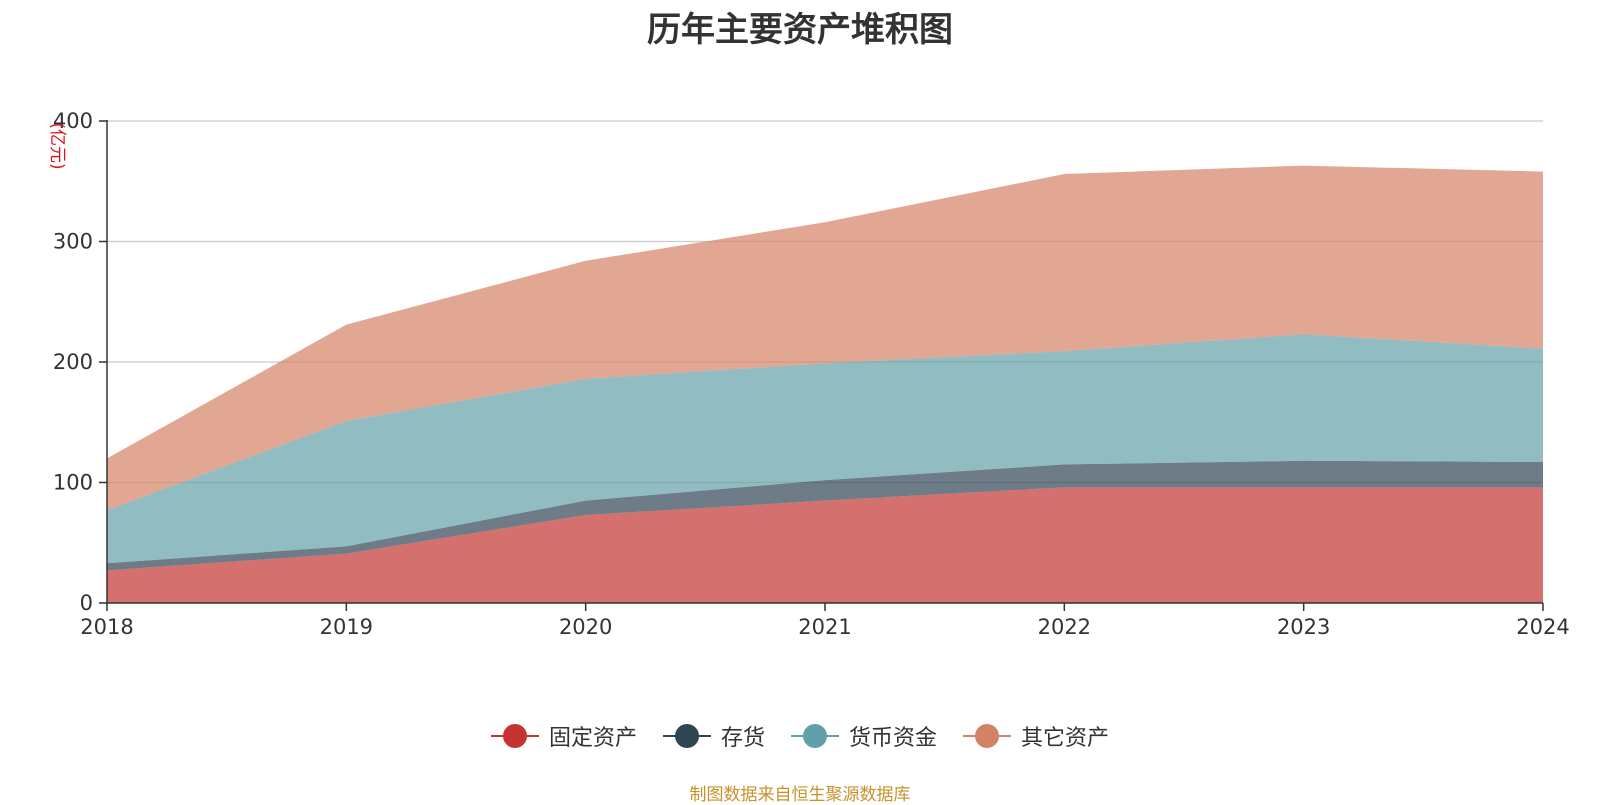 This screenshot has width=1600, height=805. I want to click on y-tick-label: 300, so click(73, 242).